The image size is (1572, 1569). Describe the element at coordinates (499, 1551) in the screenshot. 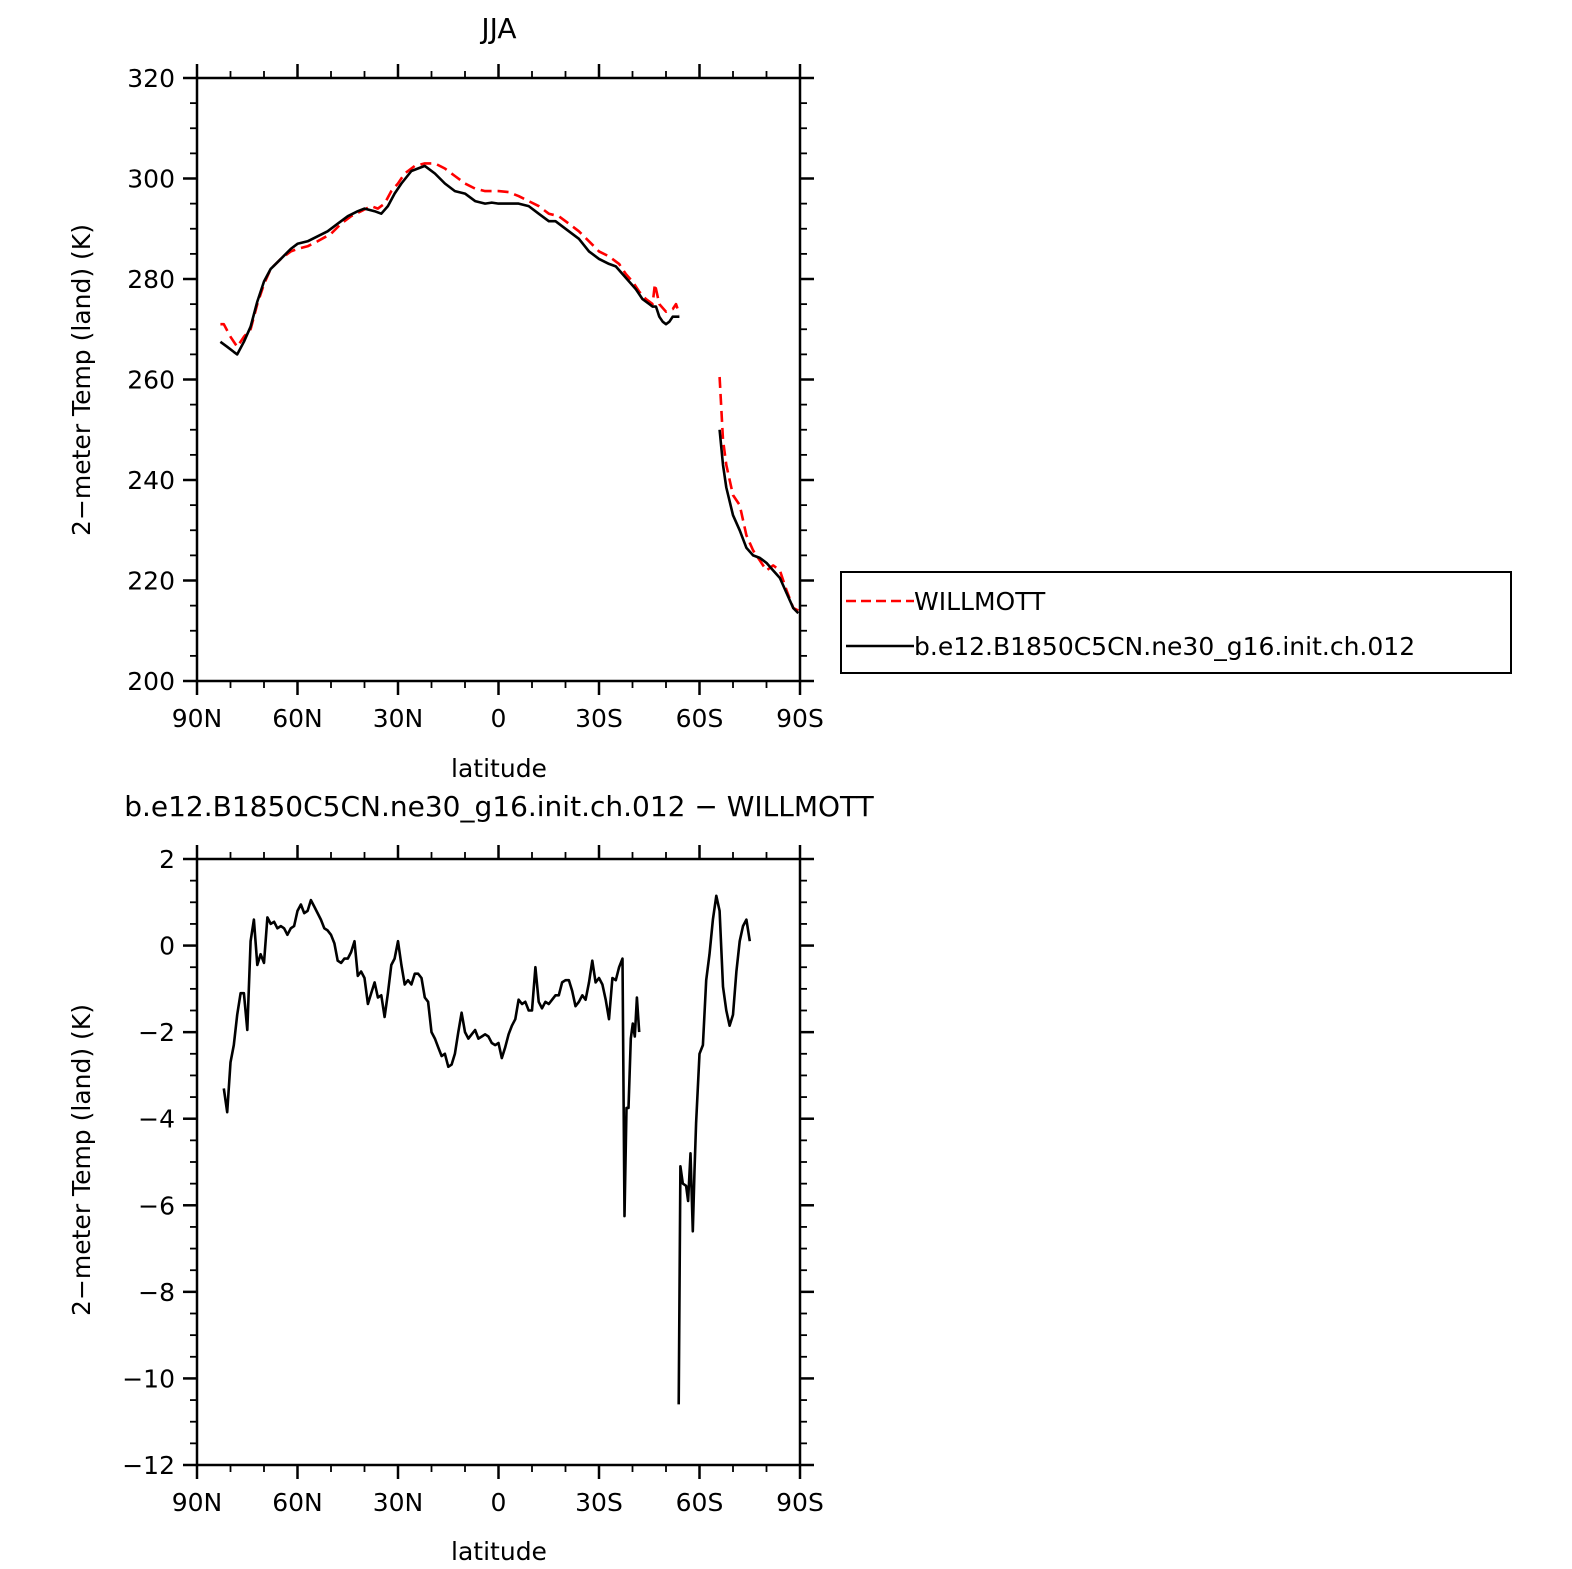

I see `bottom-x-axis-label: latitude` at that location.